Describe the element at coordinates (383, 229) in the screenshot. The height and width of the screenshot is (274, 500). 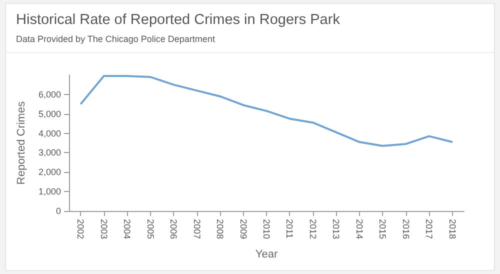
I see `x-tick-label: 2015` at that location.